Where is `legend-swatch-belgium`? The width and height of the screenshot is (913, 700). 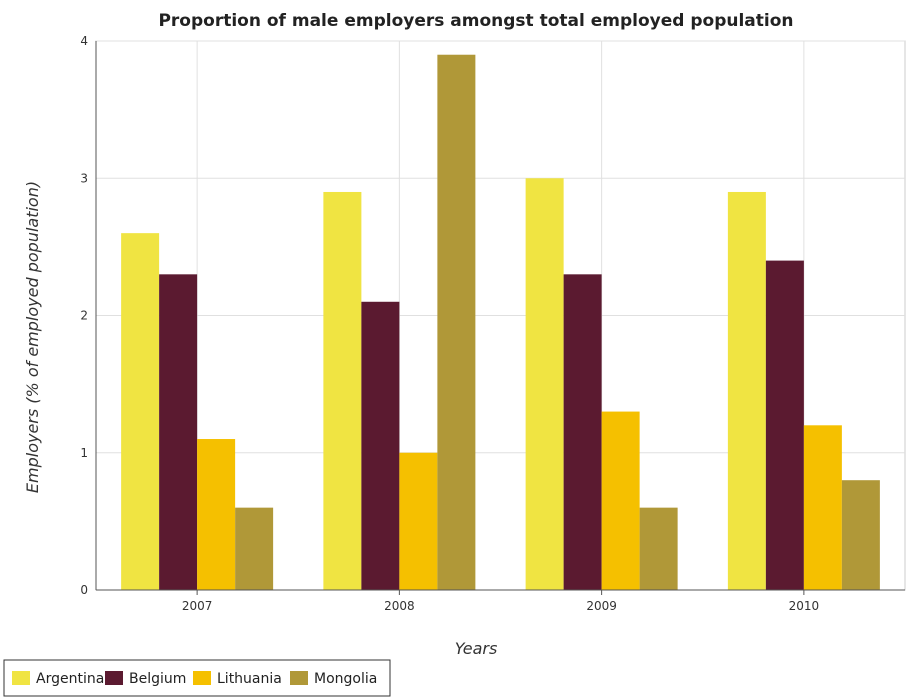 legend-swatch-belgium is located at coordinates (114, 678).